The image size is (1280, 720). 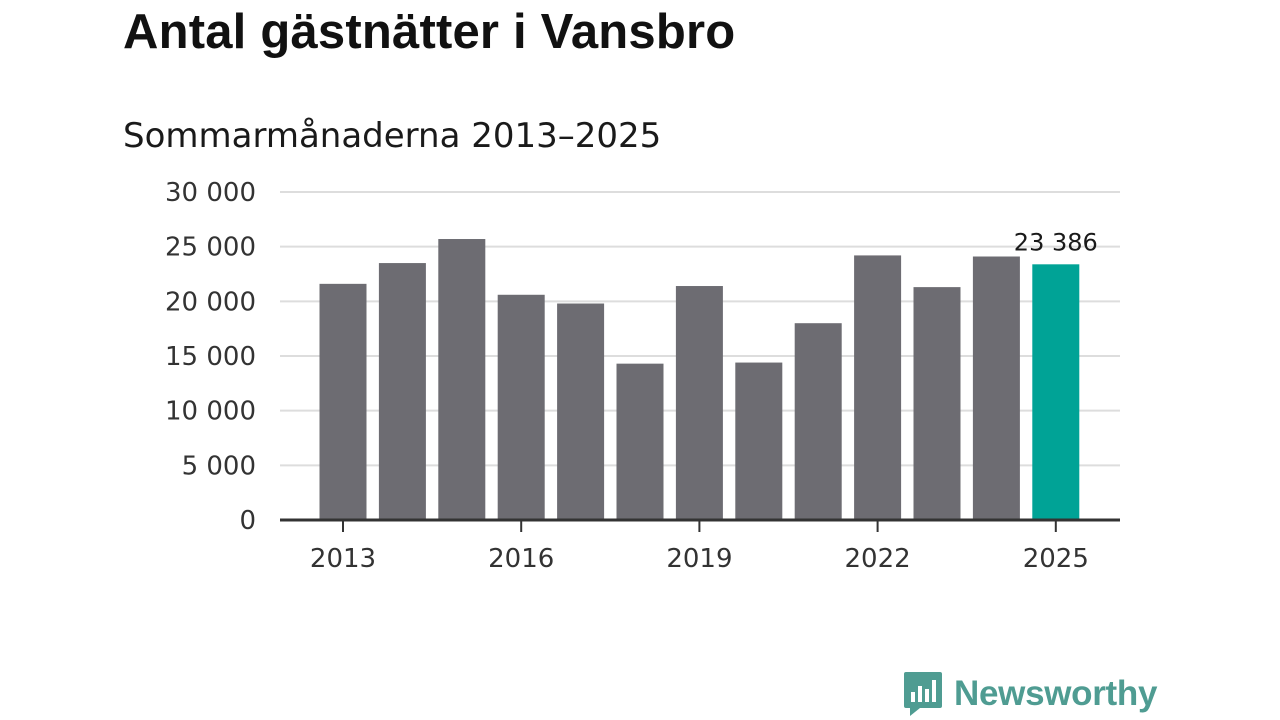 What do you see at coordinates (699, 559) in the screenshot?
I see `x-tick-label: 2019` at bounding box center [699, 559].